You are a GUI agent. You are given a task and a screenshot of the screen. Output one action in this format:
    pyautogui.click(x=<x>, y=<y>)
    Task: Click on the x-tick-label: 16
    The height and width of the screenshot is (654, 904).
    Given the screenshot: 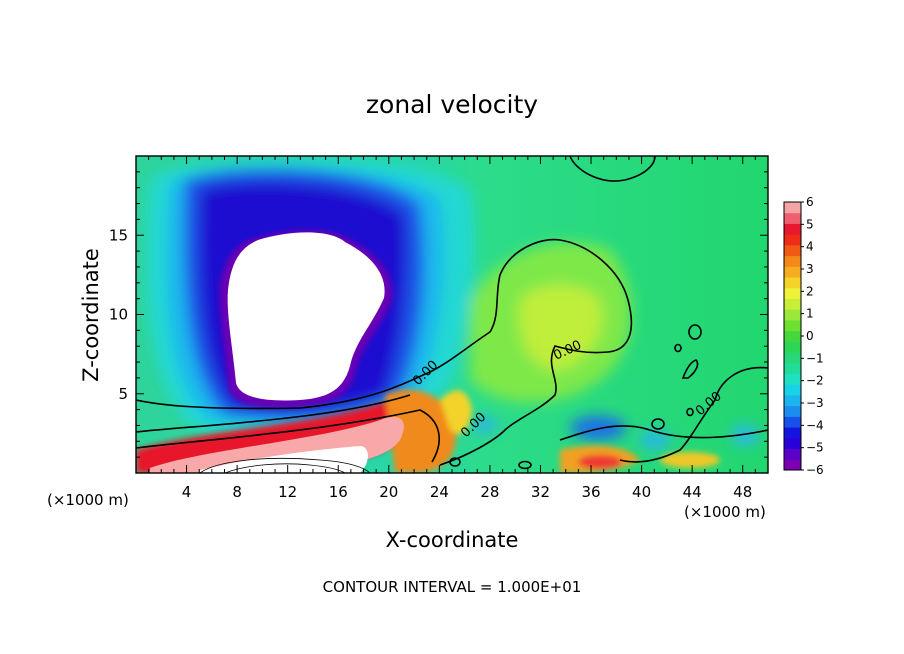 What is the action you would take?
    pyautogui.click(x=338, y=492)
    